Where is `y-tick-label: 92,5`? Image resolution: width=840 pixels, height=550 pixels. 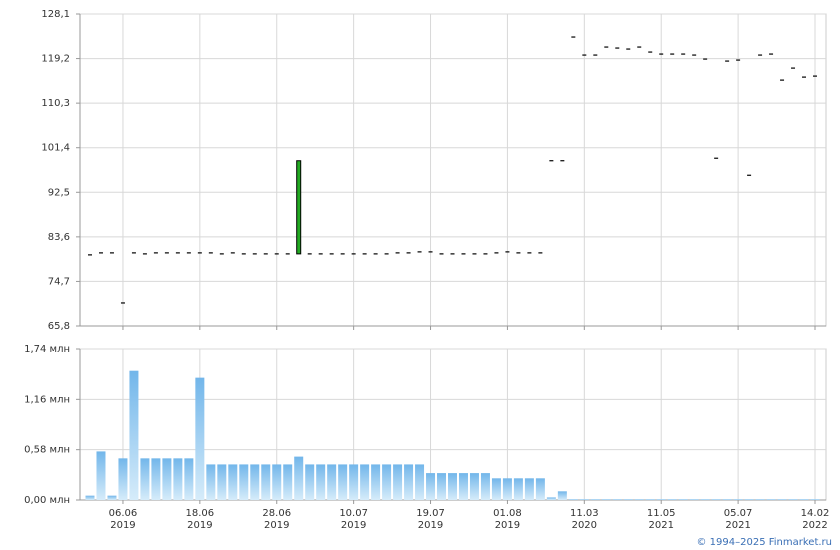
y-tick-label: 92,5 is located at coordinates (59, 192).